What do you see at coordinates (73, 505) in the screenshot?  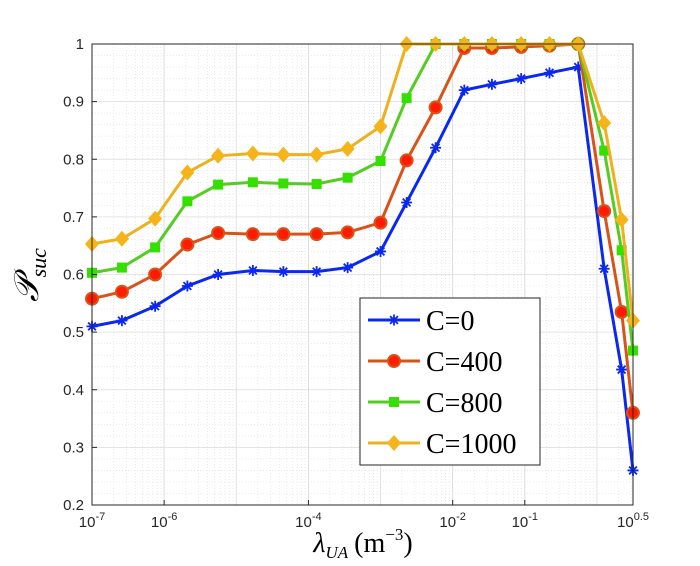 I see `y-tick-label: 0.2` at bounding box center [73, 505].